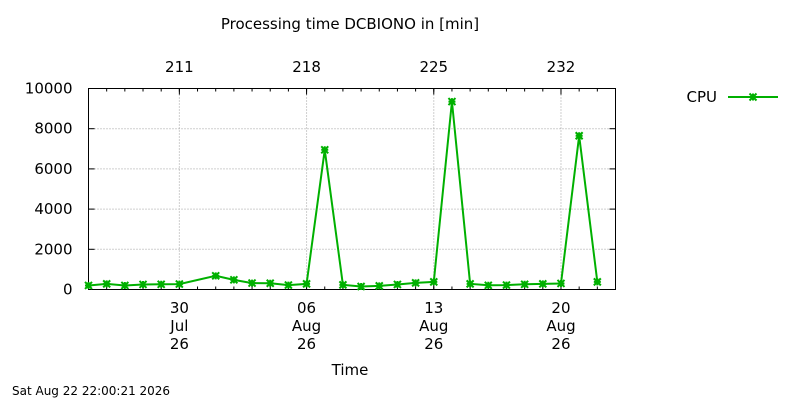  What do you see at coordinates (53, 129) in the screenshot?
I see `y-tick-label: 8000` at bounding box center [53, 129].